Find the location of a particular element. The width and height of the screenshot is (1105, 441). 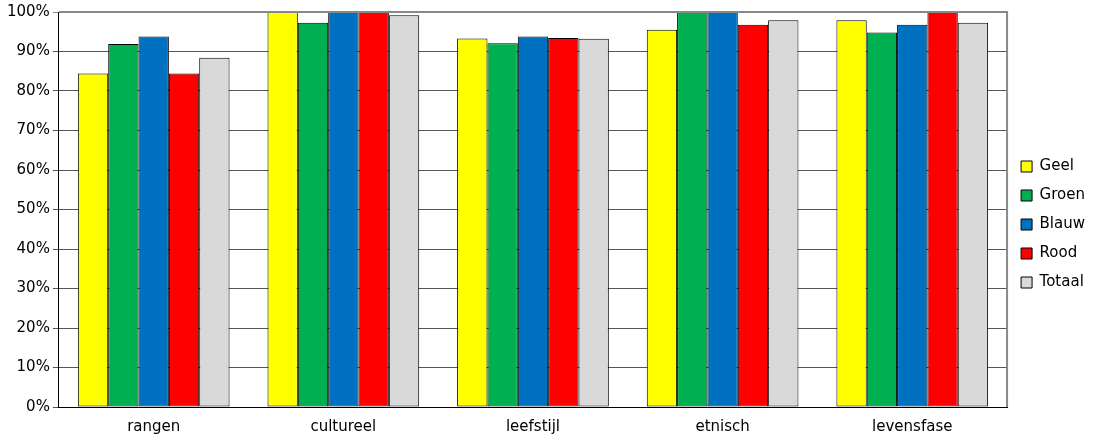

legend-label: Blauw is located at coordinates (1062, 223).